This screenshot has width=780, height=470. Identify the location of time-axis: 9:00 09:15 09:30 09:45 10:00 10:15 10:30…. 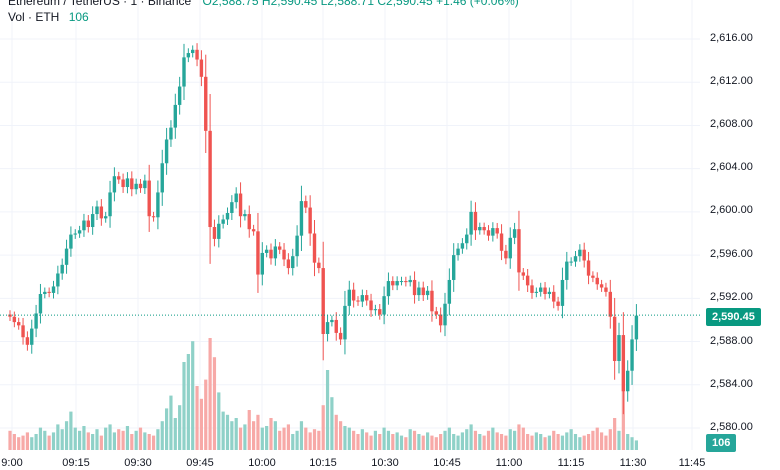
(352, 460).